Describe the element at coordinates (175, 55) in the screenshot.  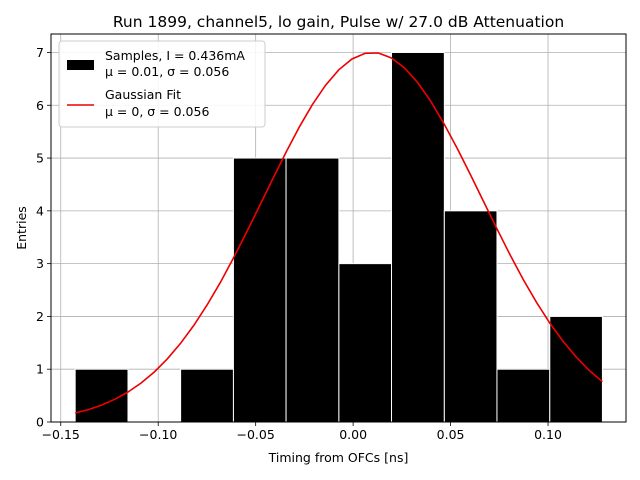
I see `legend-samples-label: Samples, I = 0.436mA` at that location.